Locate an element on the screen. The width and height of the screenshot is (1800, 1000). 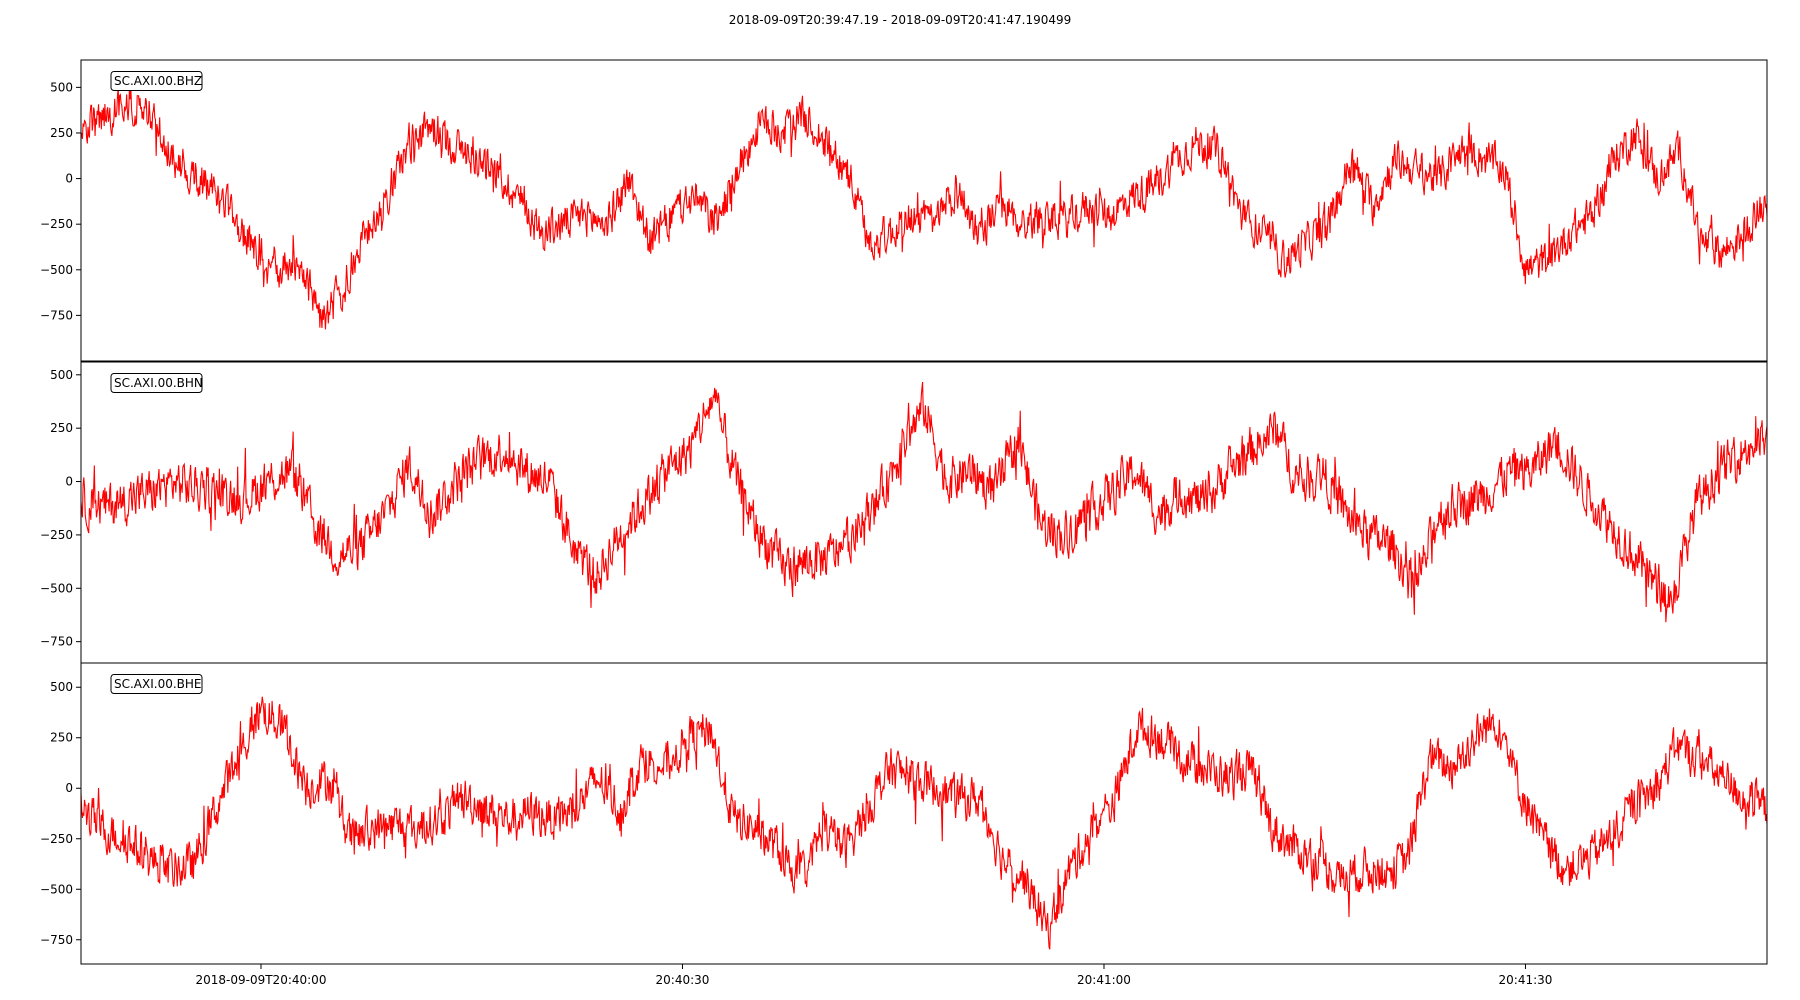
trace-label-2: SC.AXI.00.BHE is located at coordinates (156, 684).